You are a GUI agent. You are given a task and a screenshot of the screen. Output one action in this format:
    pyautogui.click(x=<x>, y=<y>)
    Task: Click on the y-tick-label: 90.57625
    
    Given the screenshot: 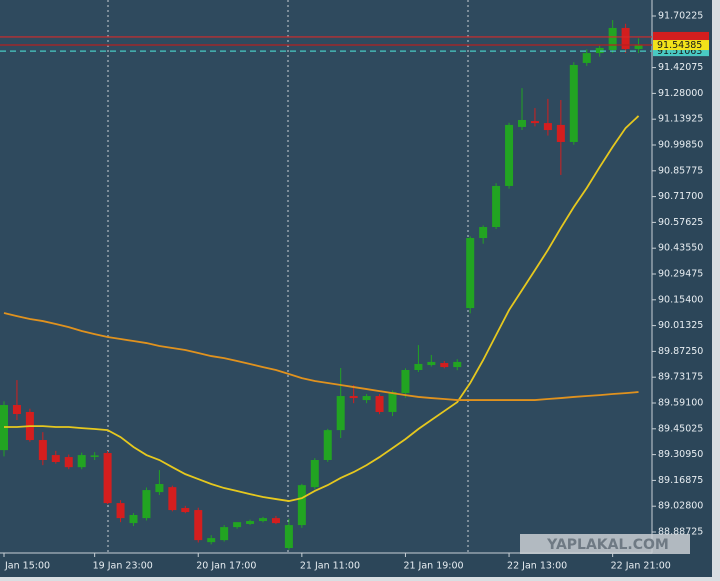 What is the action you would take?
    pyautogui.click(x=680, y=222)
    